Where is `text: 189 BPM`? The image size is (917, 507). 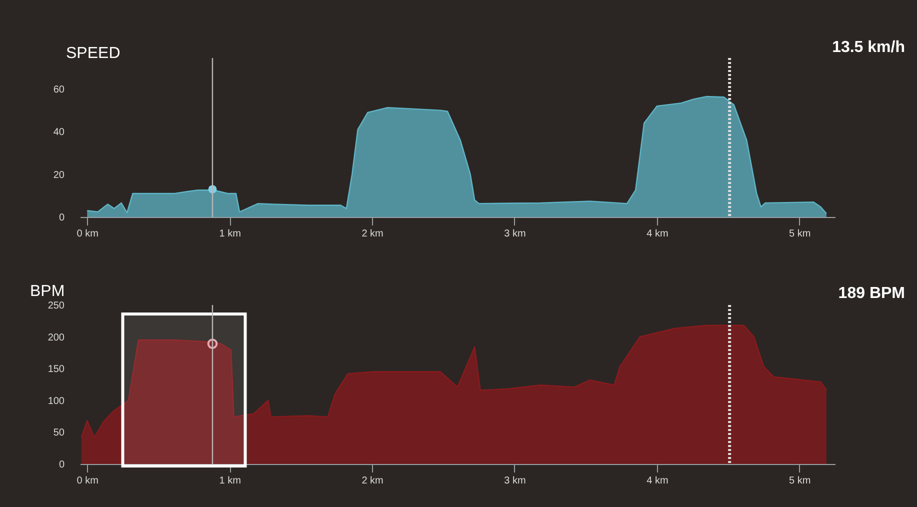
text: 189 BPM is located at coordinates (871, 293).